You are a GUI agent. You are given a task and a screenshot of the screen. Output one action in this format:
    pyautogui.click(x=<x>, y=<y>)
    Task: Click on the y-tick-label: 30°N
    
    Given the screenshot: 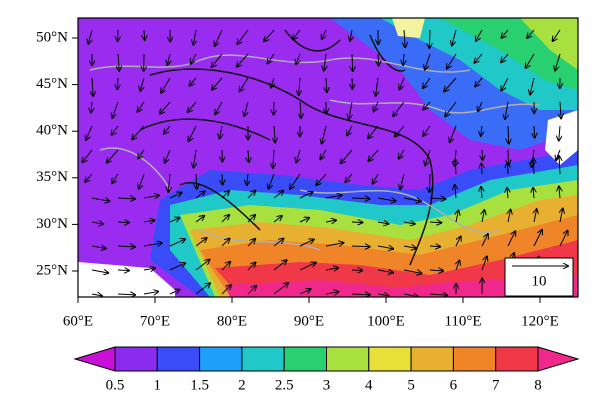 What is the action you would take?
    pyautogui.click(x=52, y=224)
    